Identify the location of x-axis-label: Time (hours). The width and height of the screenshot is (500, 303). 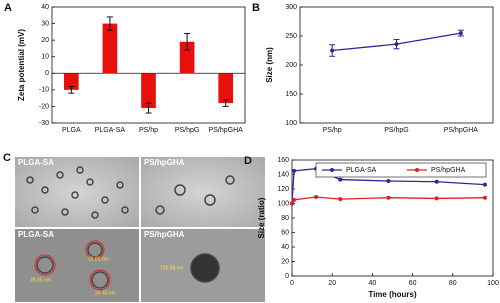
(392, 294).